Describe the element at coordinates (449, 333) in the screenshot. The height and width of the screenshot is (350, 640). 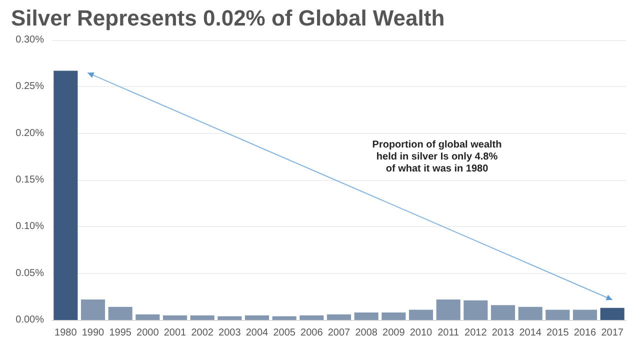
I see `x-tick-label: 2011` at that location.